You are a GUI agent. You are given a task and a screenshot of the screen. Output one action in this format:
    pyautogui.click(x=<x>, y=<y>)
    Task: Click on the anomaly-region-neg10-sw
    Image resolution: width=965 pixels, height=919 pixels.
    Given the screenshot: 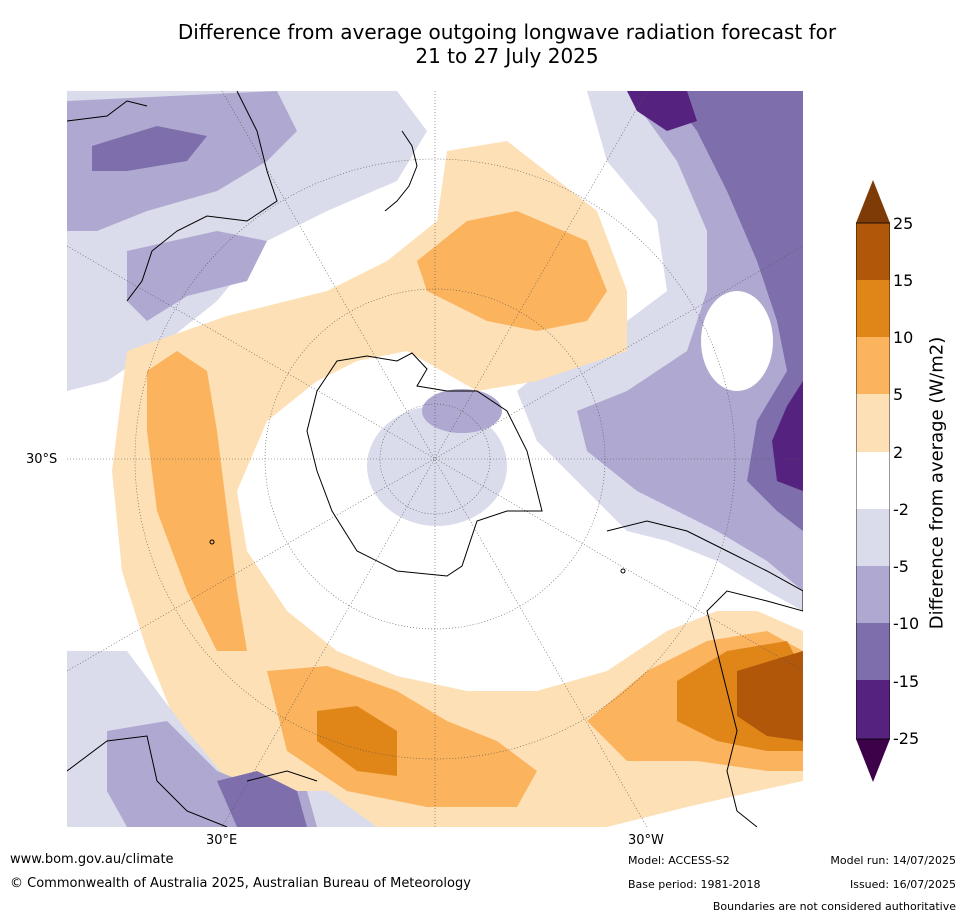 What is the action you would take?
    pyautogui.click(x=262, y=799)
    